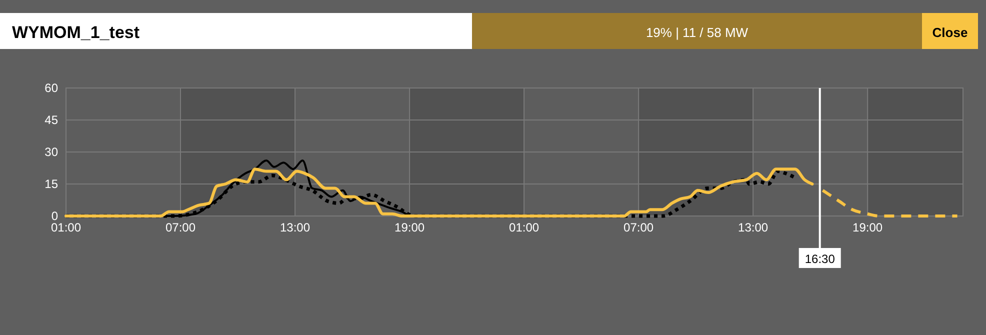 The width and height of the screenshot is (986, 335). I want to click on chart-title: WYMOM_1_test, so click(76, 32).